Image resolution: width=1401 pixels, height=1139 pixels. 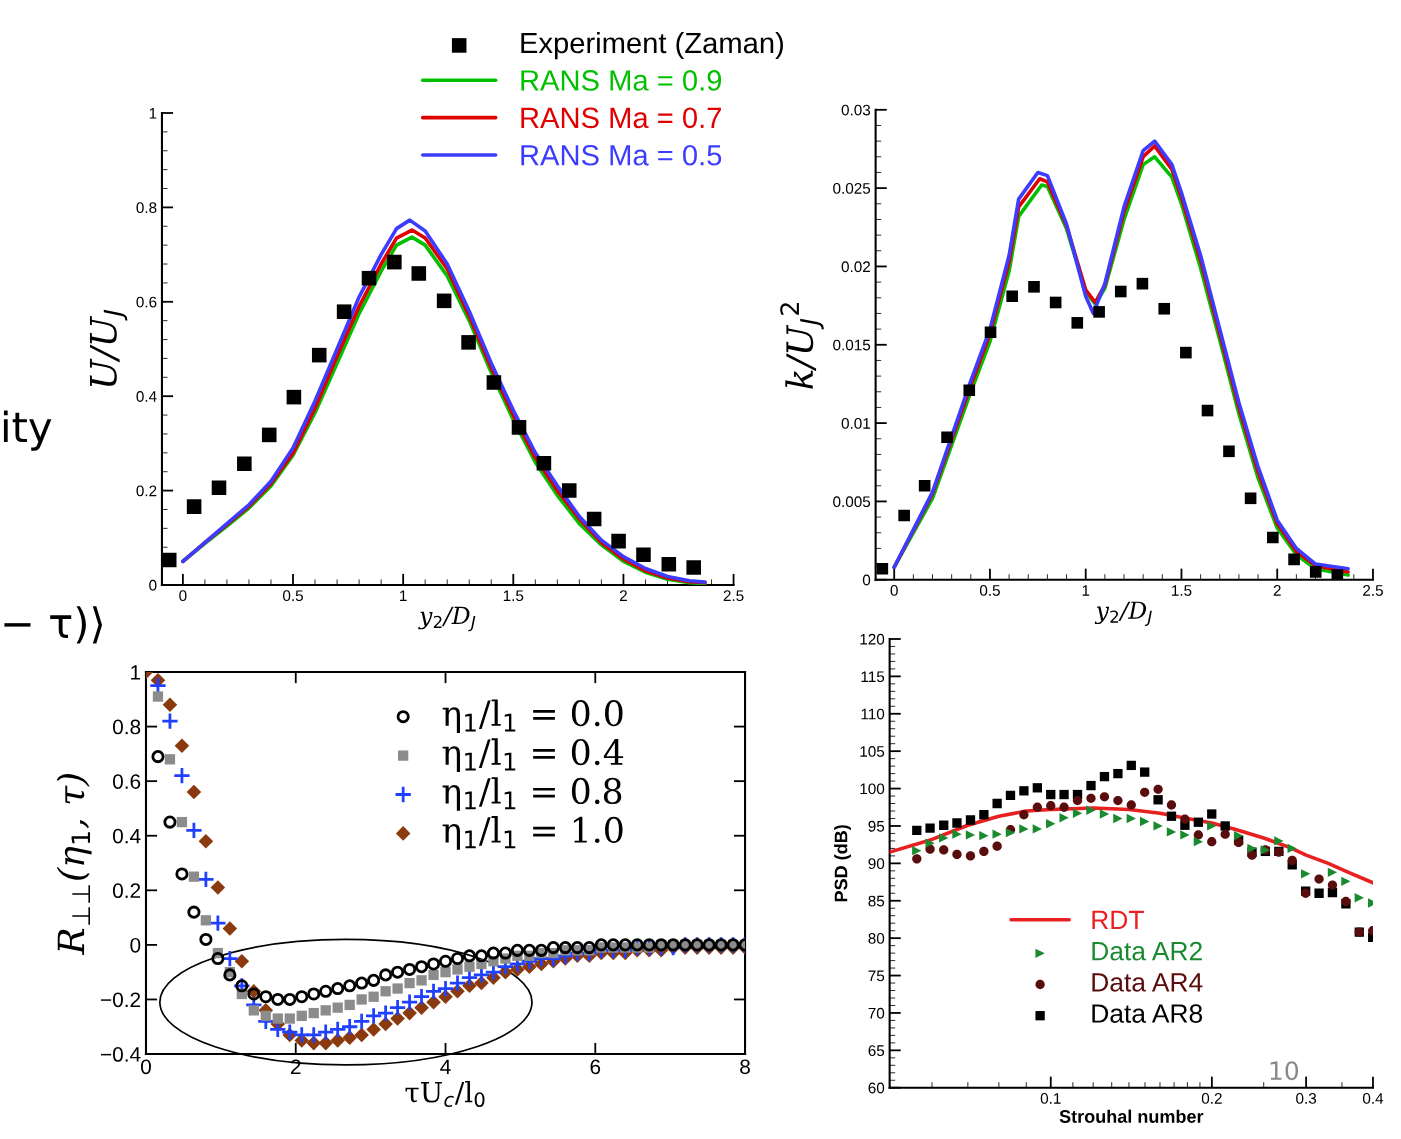 What do you see at coordinates (595, 1067) in the screenshot?
I see `x-tick-label: 6` at bounding box center [595, 1067].